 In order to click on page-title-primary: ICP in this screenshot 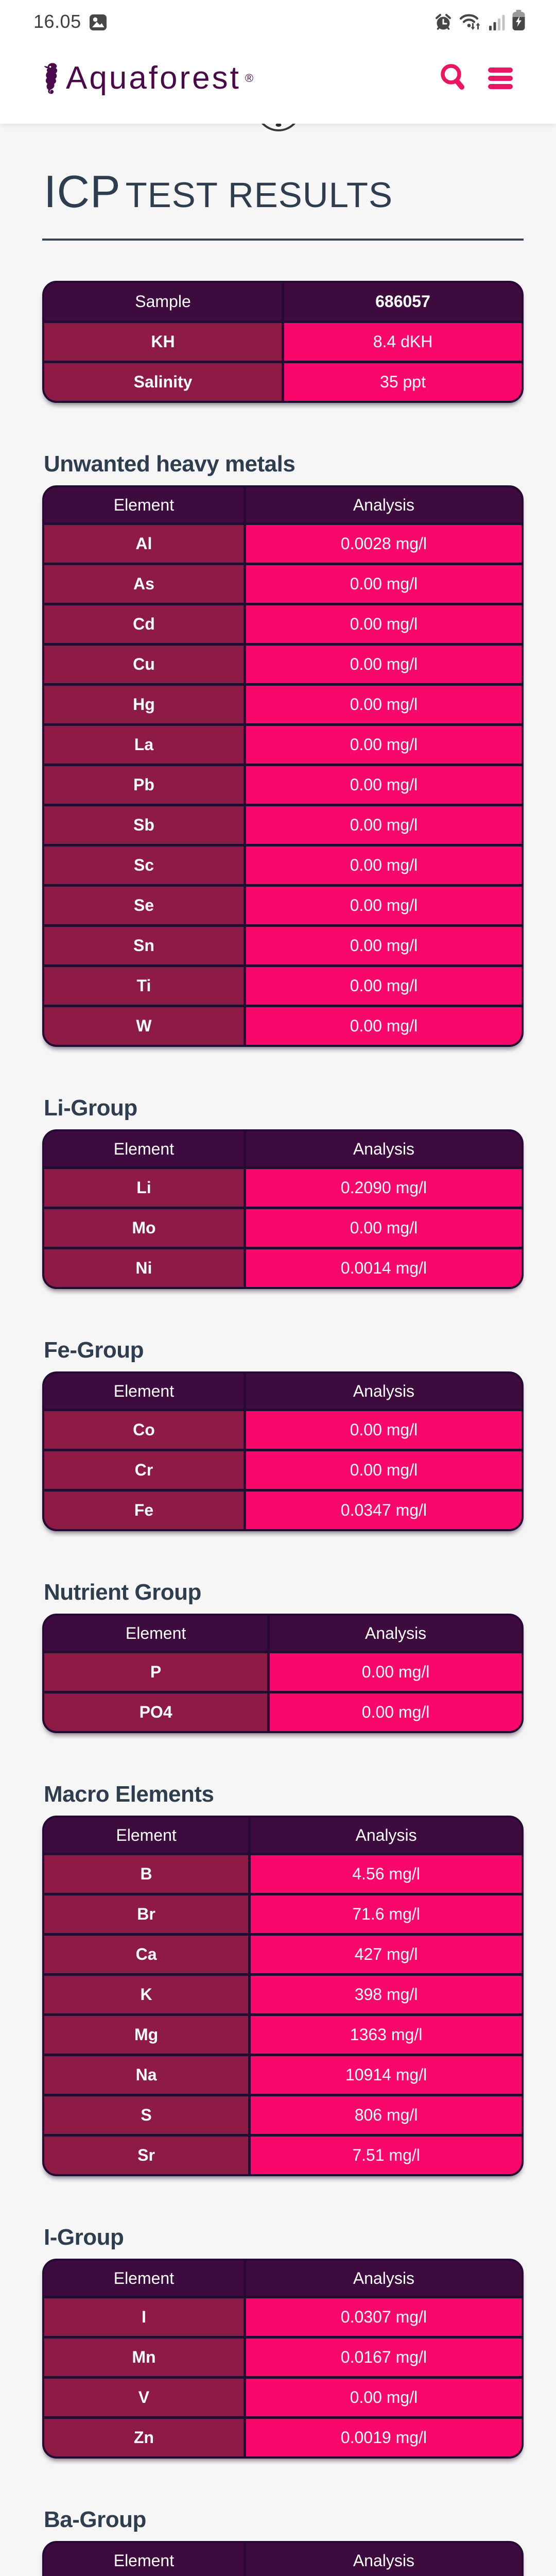, I will do `click(82, 191)`.